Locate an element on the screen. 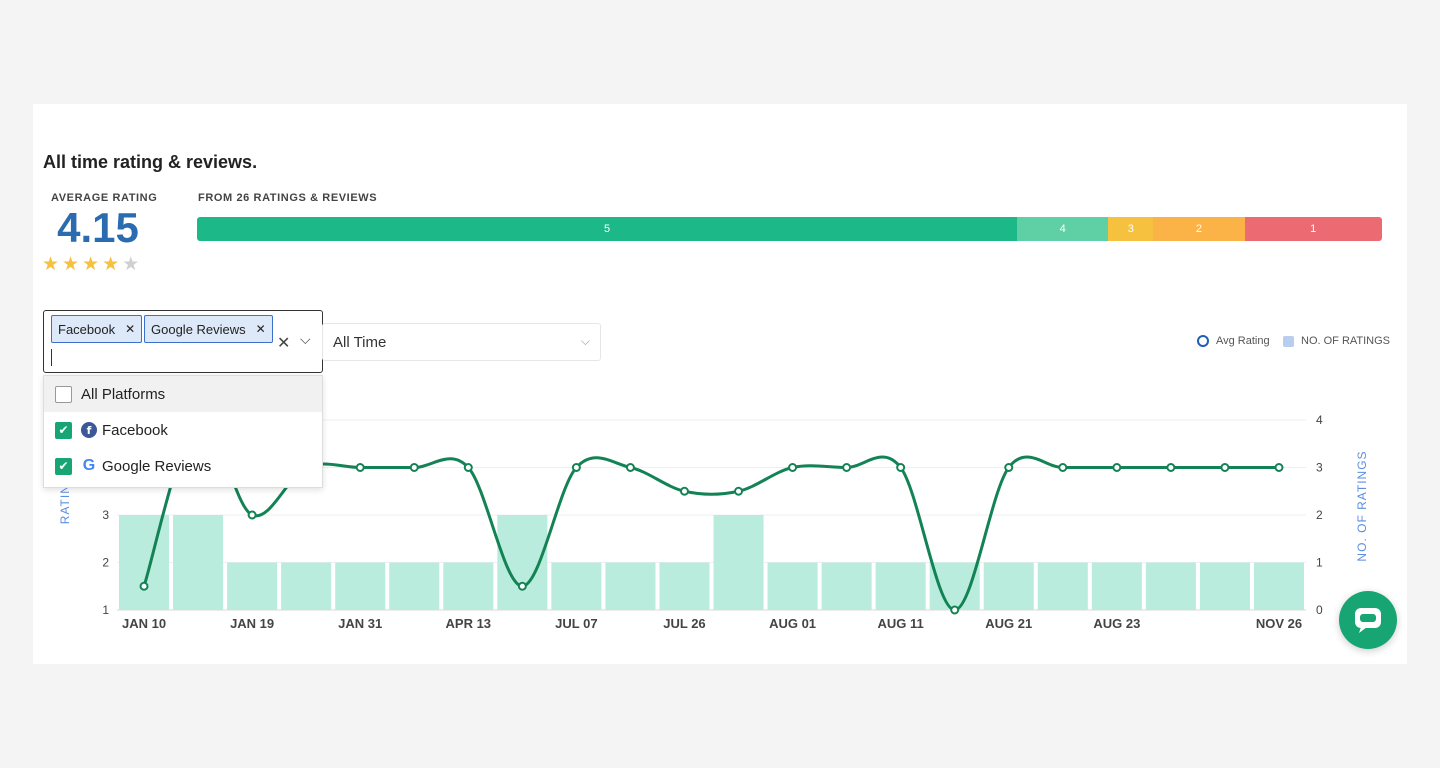 The image size is (1440, 768). dropdown-item-facebook: ✔ f Facebook is located at coordinates (183, 430).